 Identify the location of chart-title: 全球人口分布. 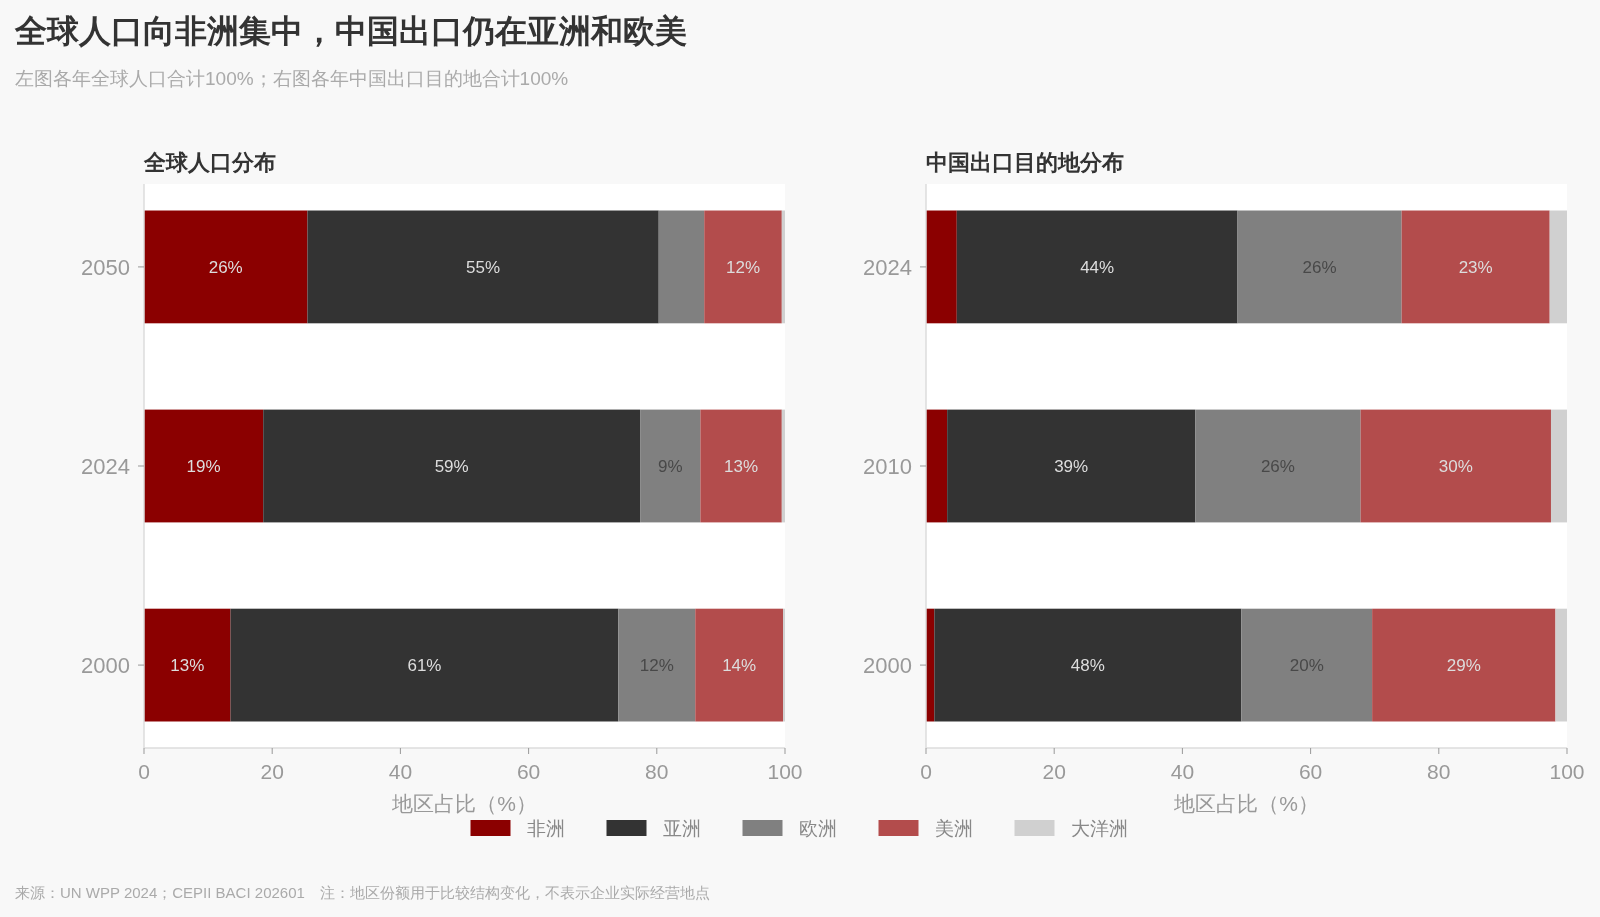
(209, 162).